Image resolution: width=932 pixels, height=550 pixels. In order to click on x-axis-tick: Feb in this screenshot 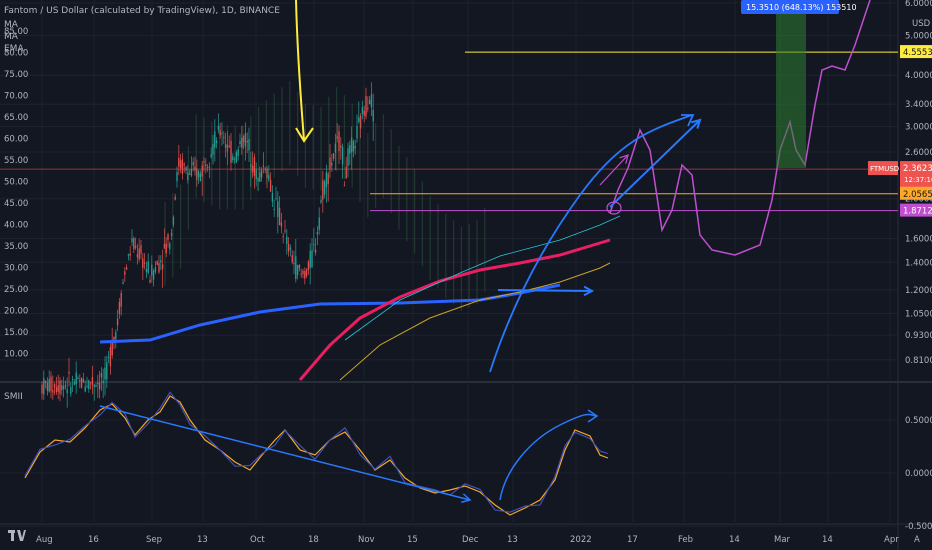, I will do `click(685, 540)`.